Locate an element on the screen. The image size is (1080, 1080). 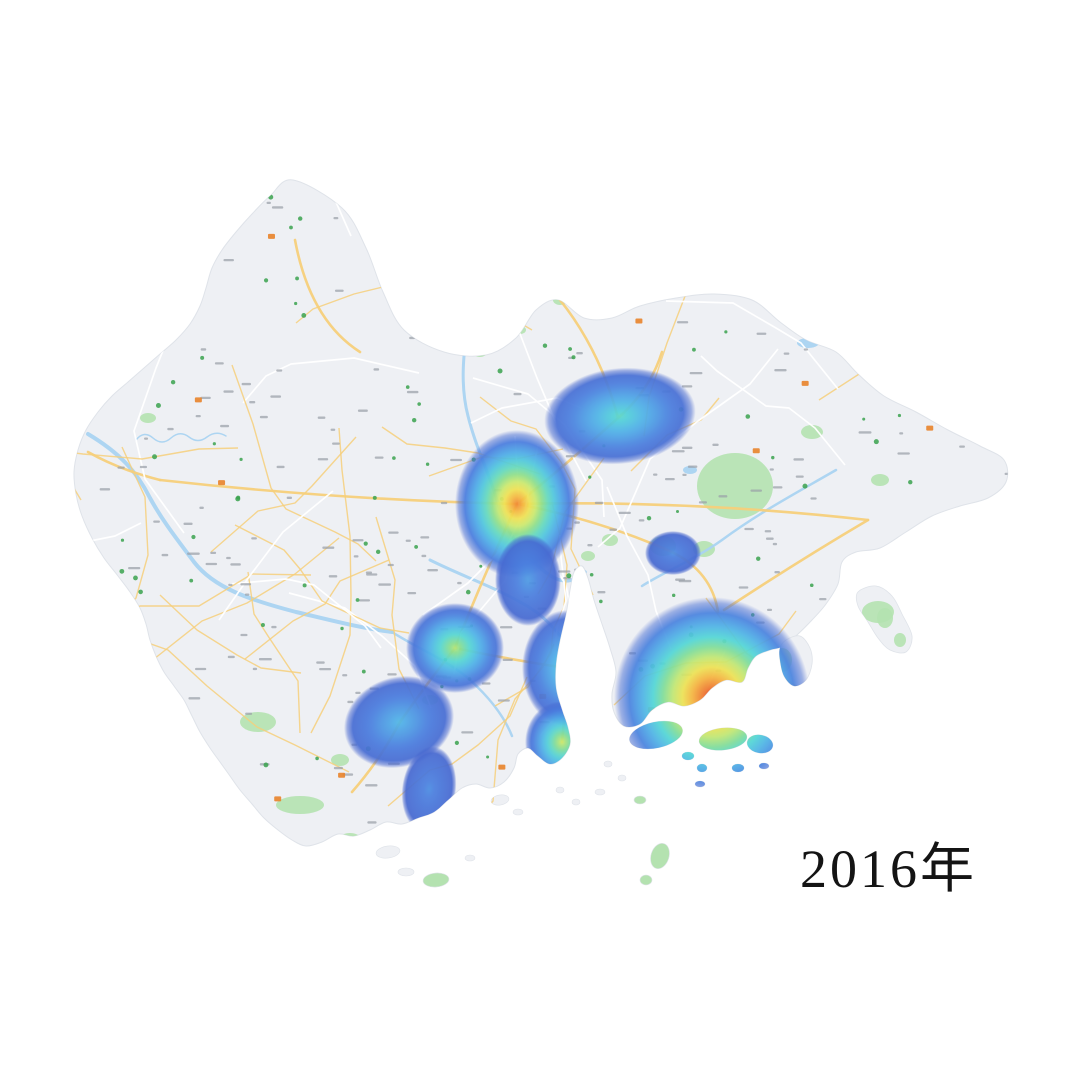
lake is located at coordinates (690, 470).